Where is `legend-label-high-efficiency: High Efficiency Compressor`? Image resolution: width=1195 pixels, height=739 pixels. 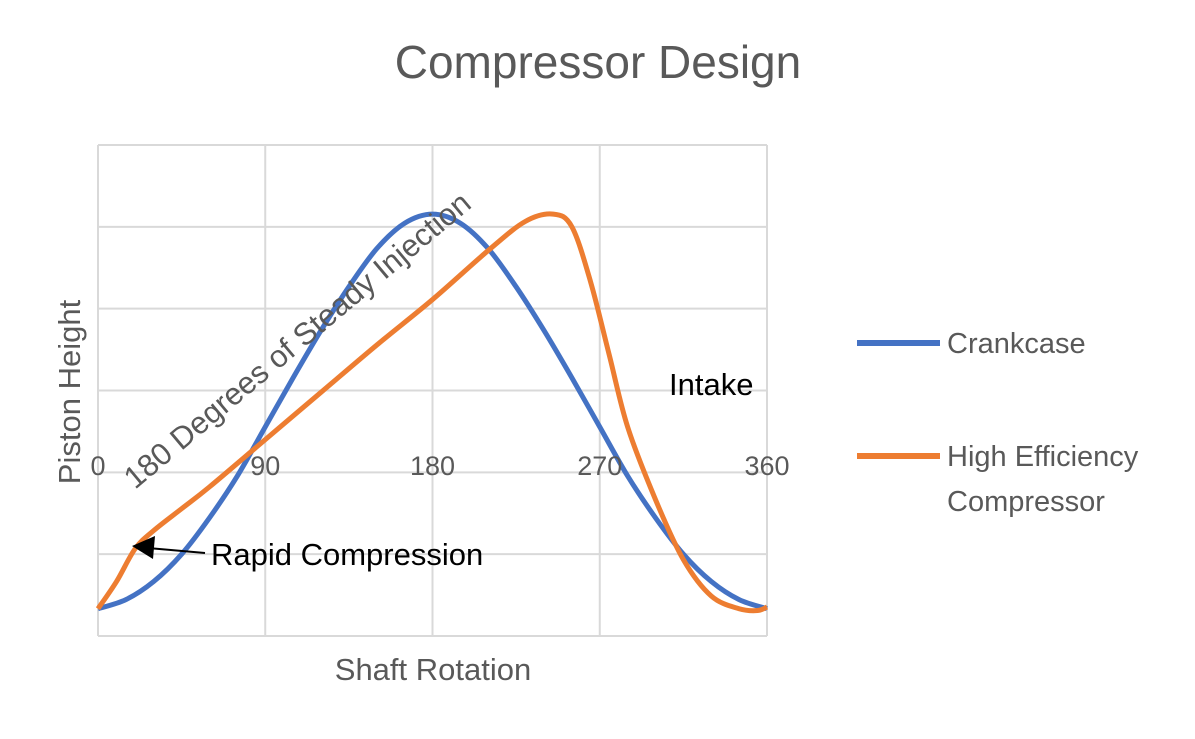 legend-label-high-efficiency: High Efficiency Compressor is located at coordinates (1043, 479).